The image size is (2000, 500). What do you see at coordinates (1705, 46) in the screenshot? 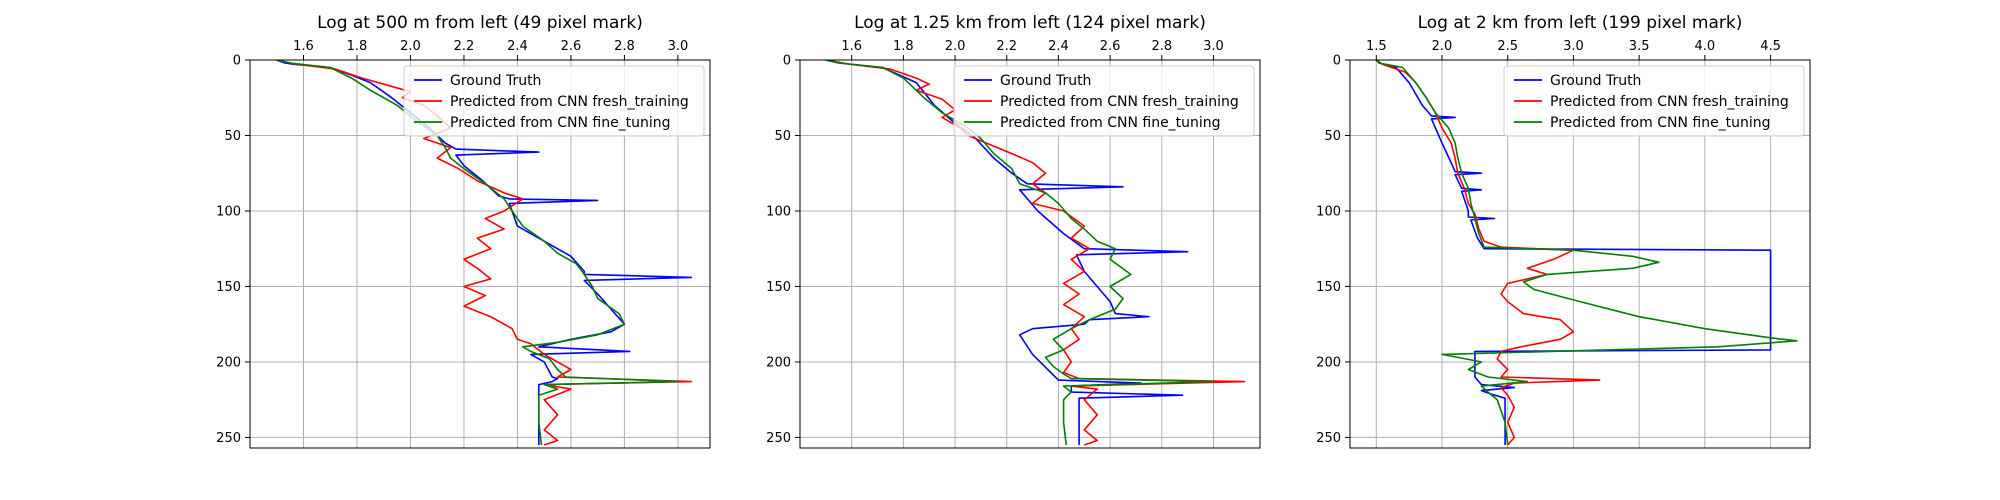
I see `x-tick-label: 4.0` at bounding box center [1705, 46].